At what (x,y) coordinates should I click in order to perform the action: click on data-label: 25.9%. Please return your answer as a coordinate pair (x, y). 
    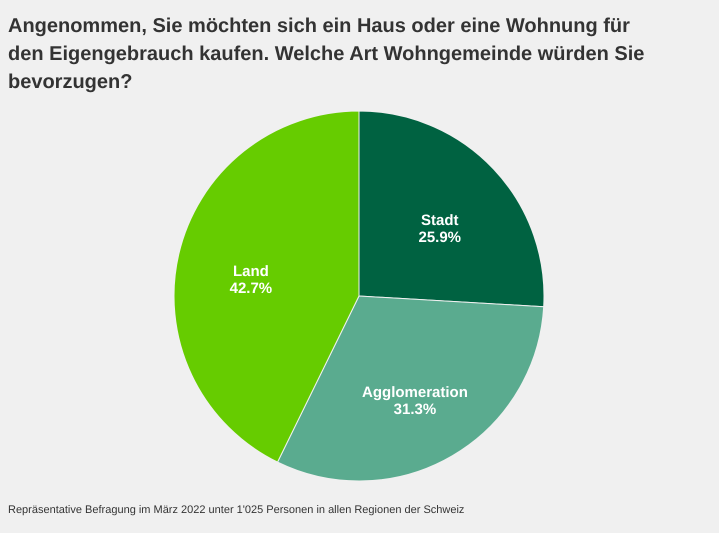
    Looking at the image, I should click on (440, 237).